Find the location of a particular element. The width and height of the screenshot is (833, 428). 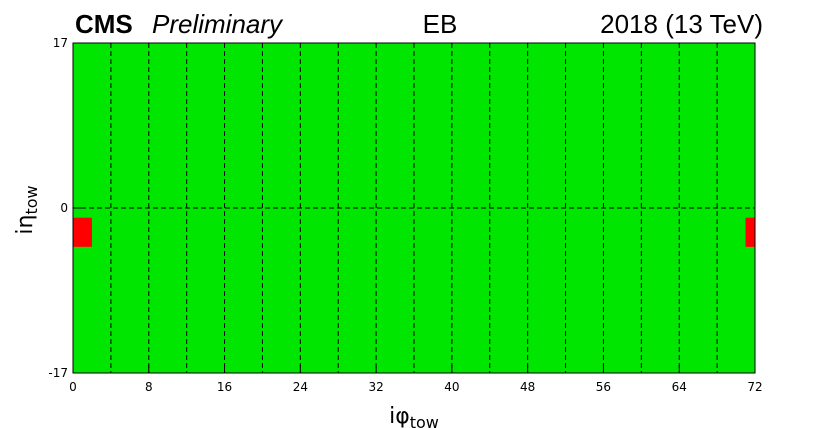

y-tick-label--17: -17 is located at coordinates (58, 373).